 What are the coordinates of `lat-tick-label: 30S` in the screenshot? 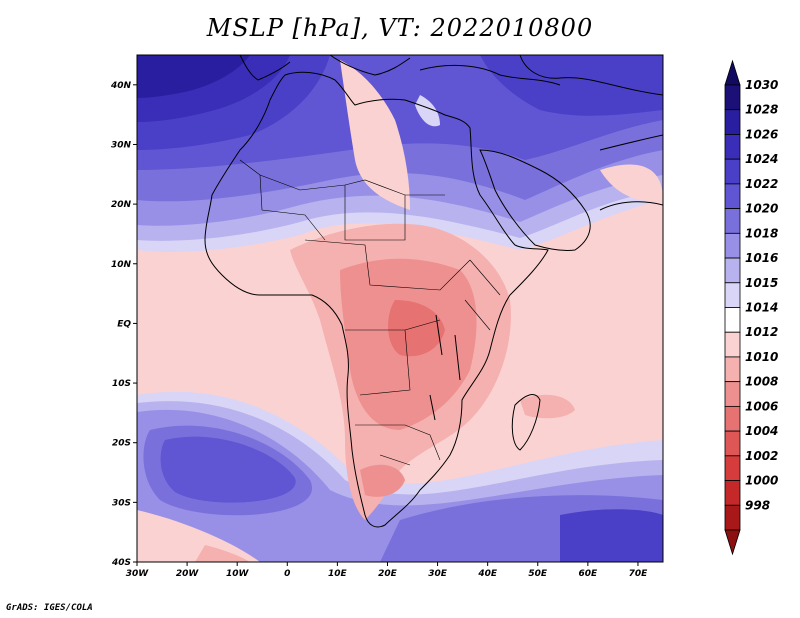 It's located at (121, 503).